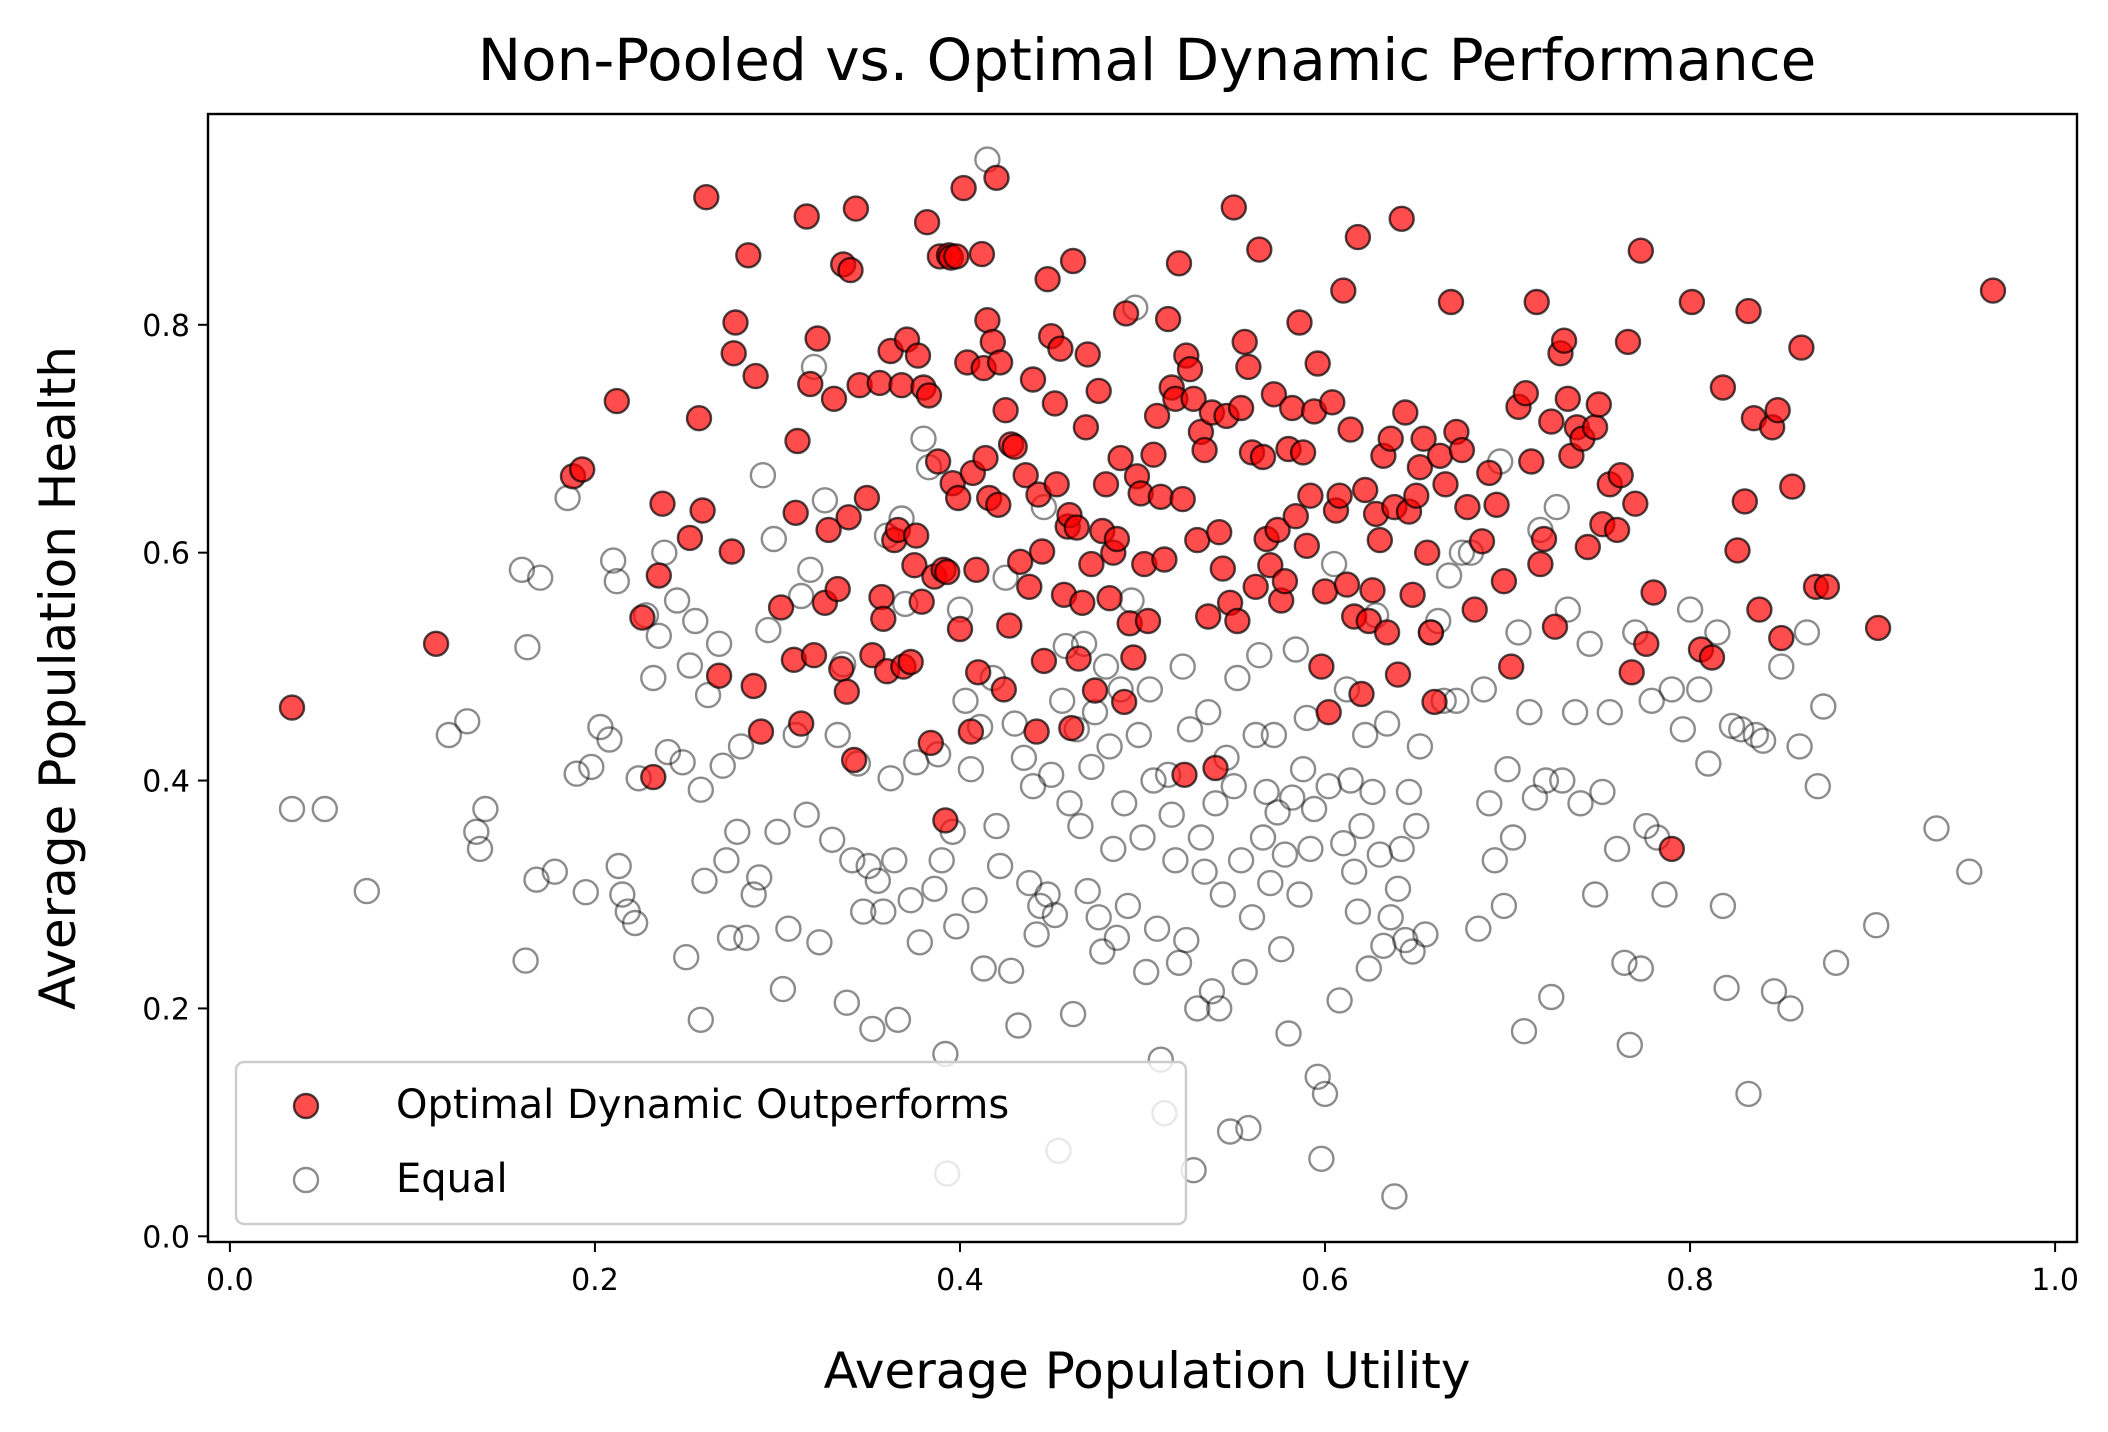 The image size is (2108, 1432). Describe the element at coordinates (230, 1280) in the screenshot. I see `x-tick-label: 0.0` at that location.